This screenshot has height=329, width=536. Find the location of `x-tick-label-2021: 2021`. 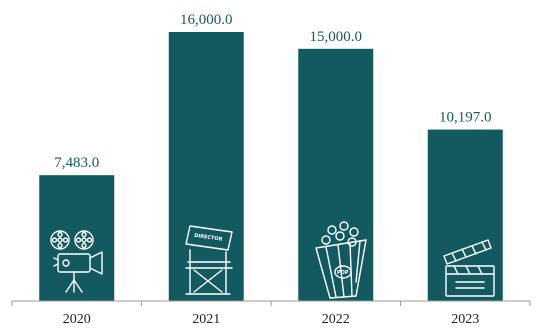

x-tick-label-2021: 2021 is located at coordinates (206, 319).